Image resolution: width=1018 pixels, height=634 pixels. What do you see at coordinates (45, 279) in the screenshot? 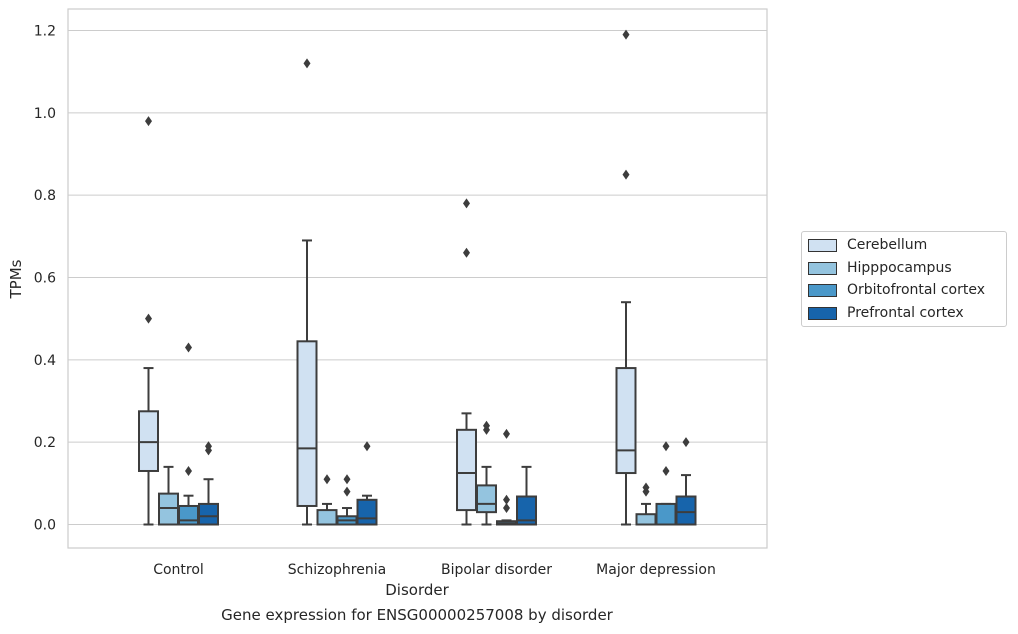
I see `y-tick-label: 0.6` at bounding box center [45, 279].